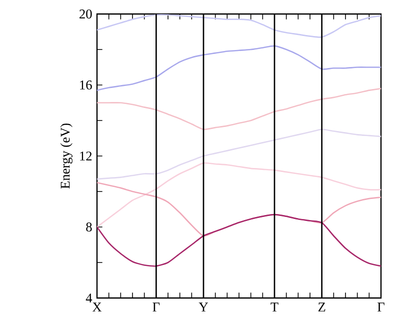 The image size is (415, 329). I want to click on y-tick-label: 12, so click(86, 156).